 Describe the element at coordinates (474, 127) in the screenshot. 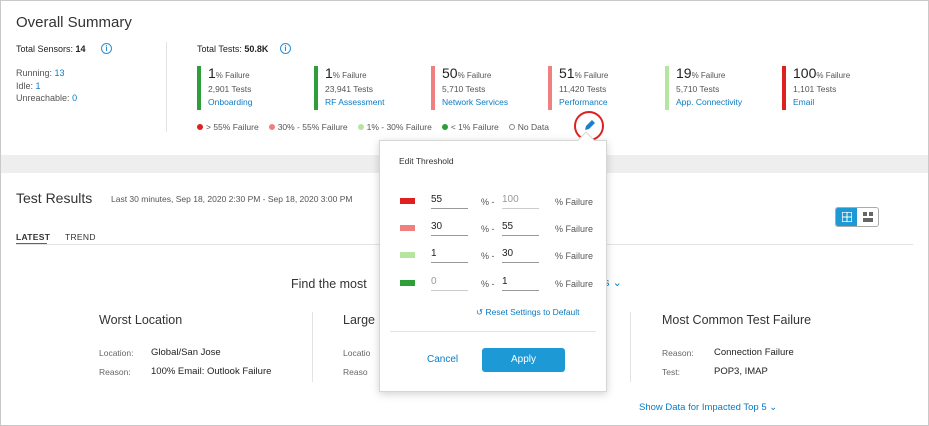

I see `legend-label: < 1% Failure` at that location.